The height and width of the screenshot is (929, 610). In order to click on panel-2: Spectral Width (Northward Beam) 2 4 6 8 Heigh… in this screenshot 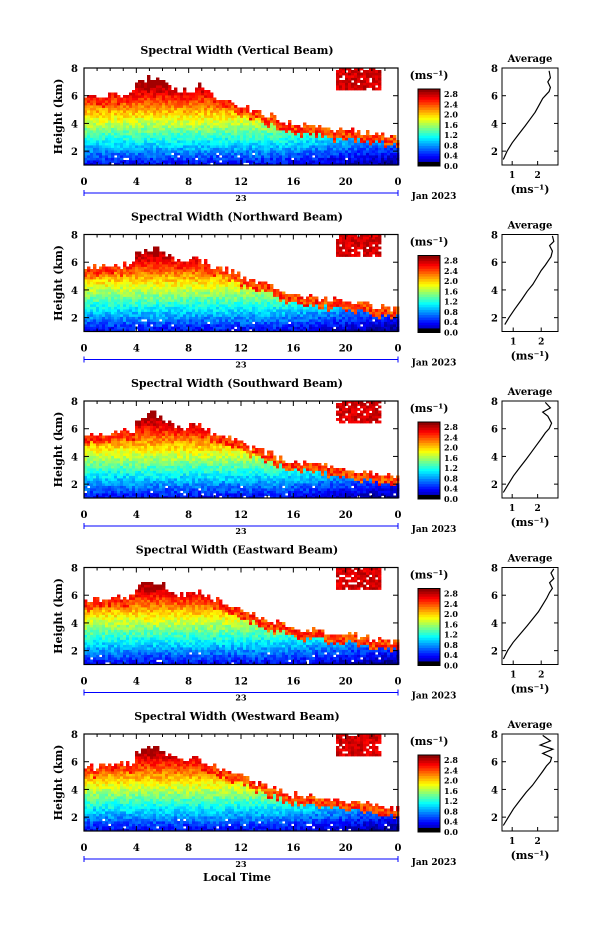, I will do `click(305, 290)`.